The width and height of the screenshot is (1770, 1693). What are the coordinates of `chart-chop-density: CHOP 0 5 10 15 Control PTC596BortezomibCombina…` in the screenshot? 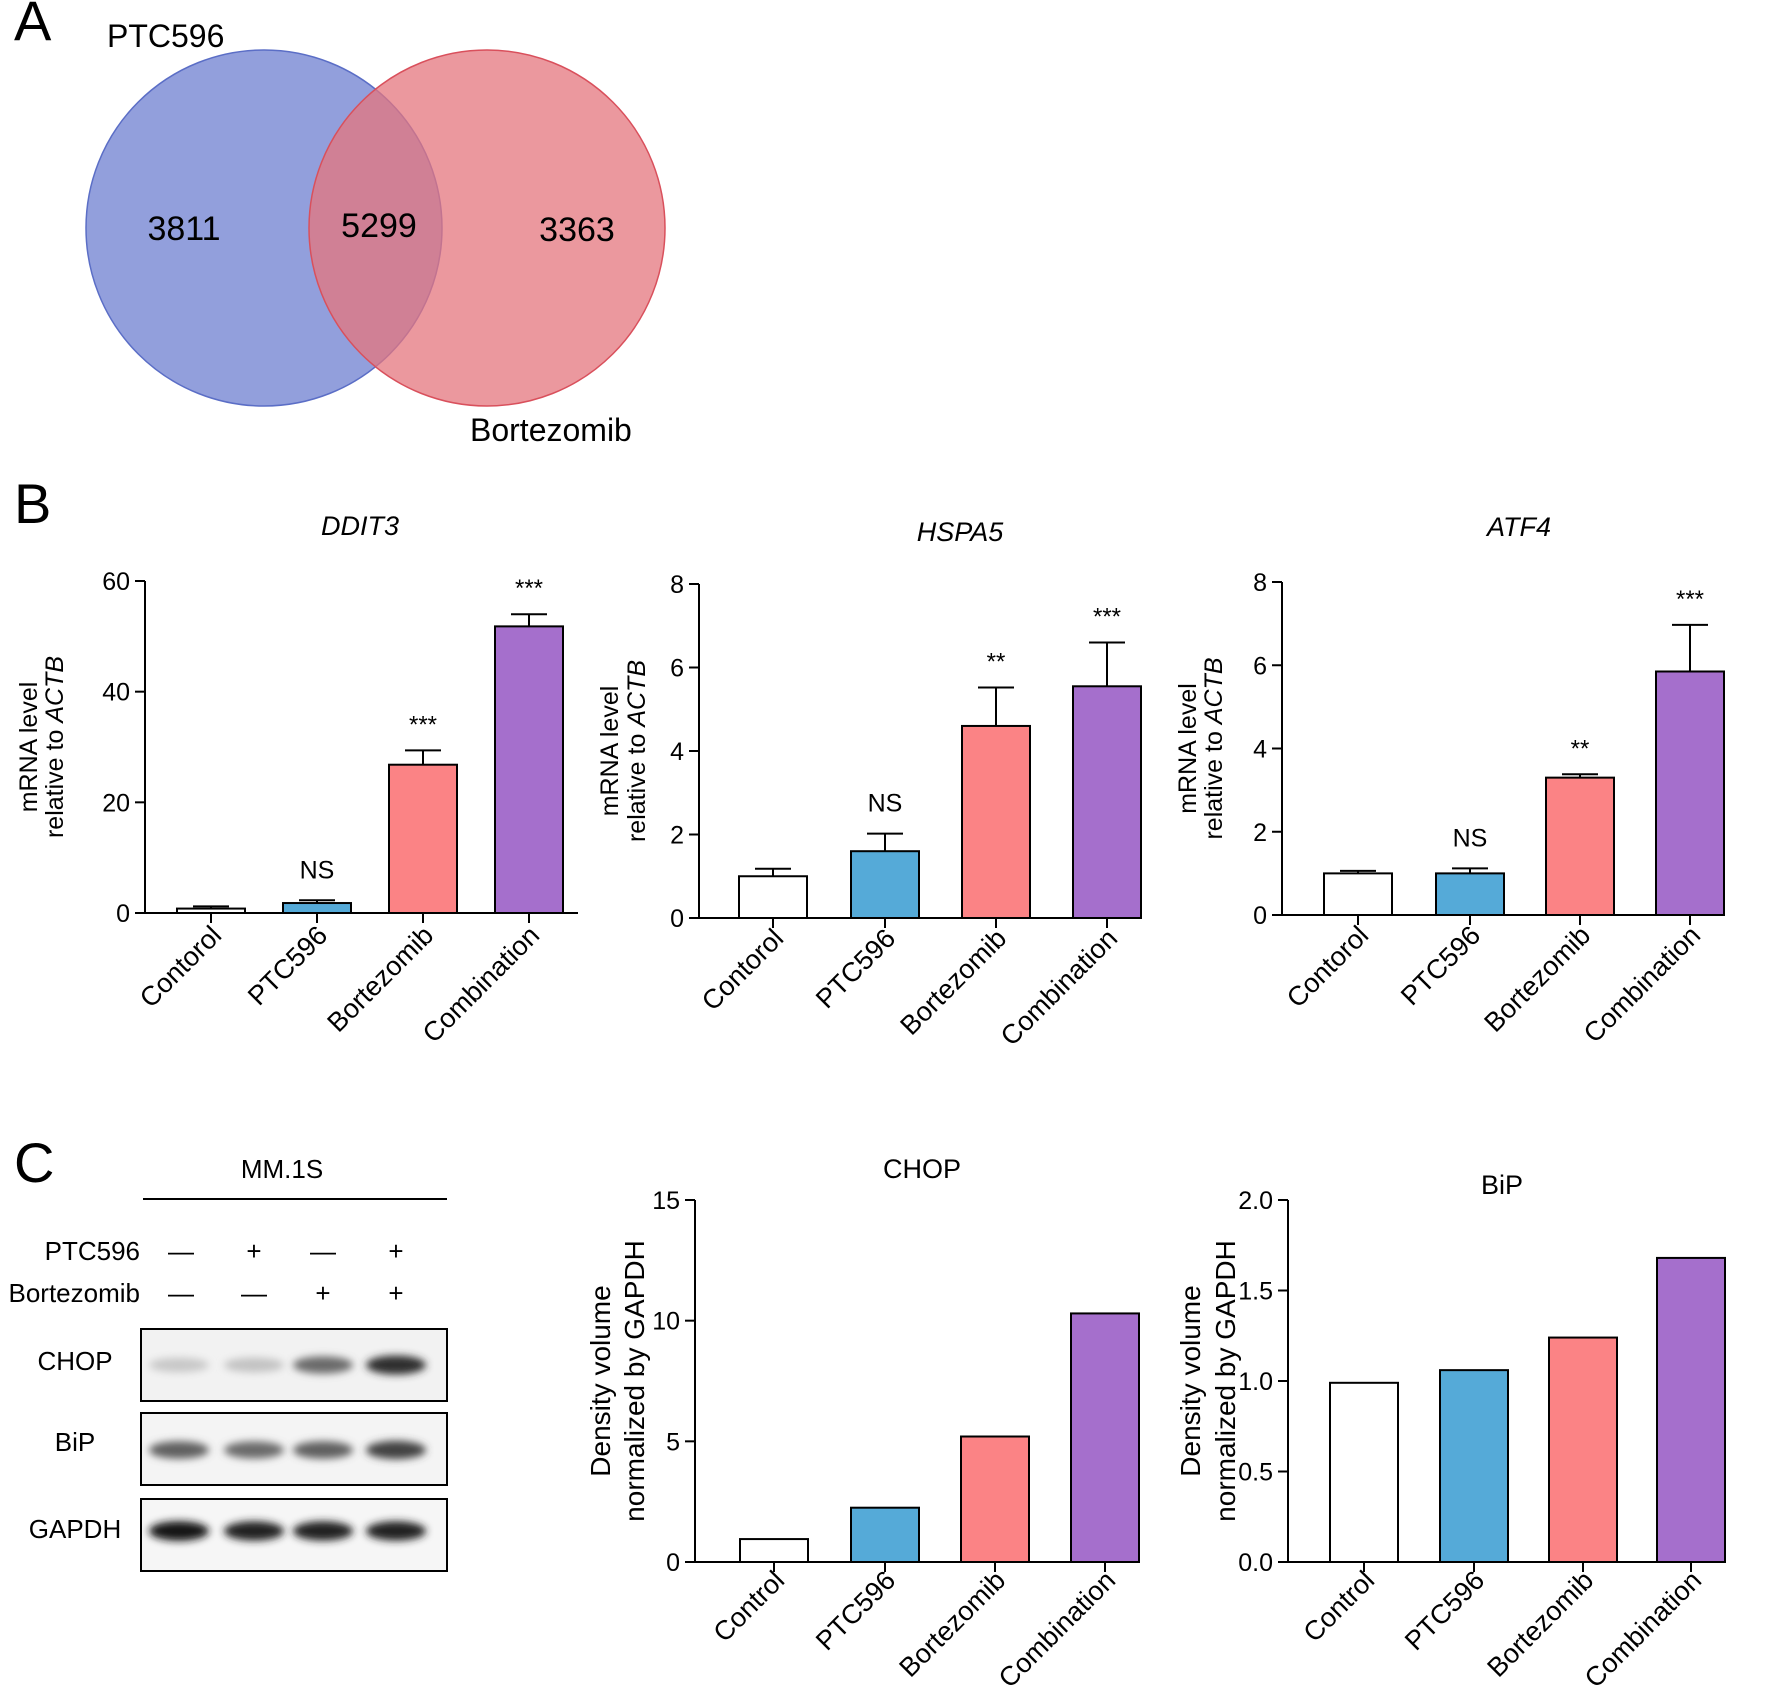 It's located at (862, 1423).